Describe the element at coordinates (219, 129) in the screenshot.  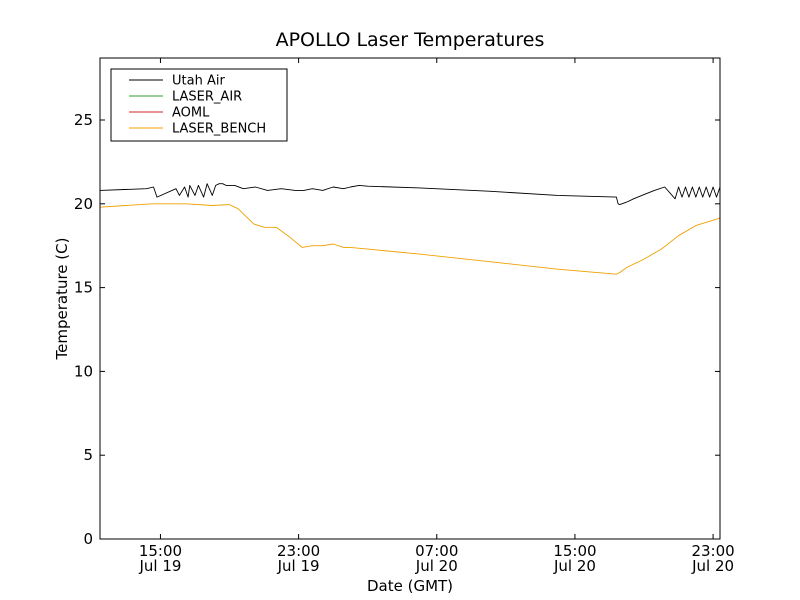
I see `legend-label-laser-bench: LASER_BENCH` at that location.